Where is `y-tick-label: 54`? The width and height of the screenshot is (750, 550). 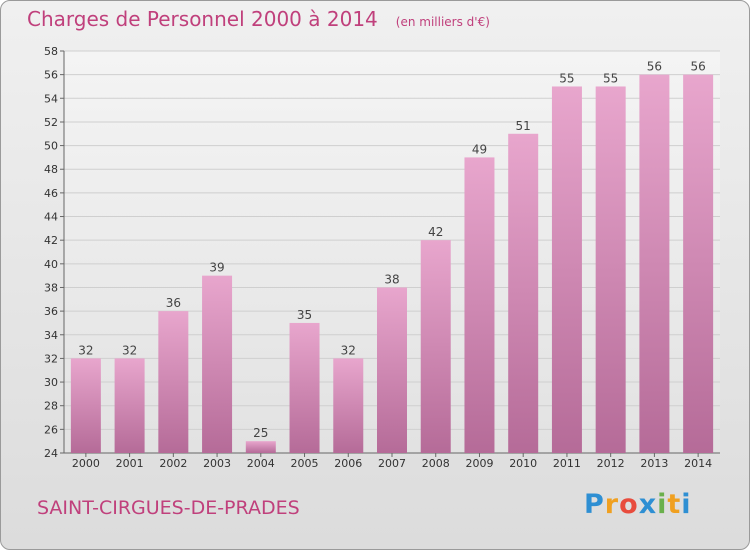 y-tick-label: 54 is located at coordinates (51, 98).